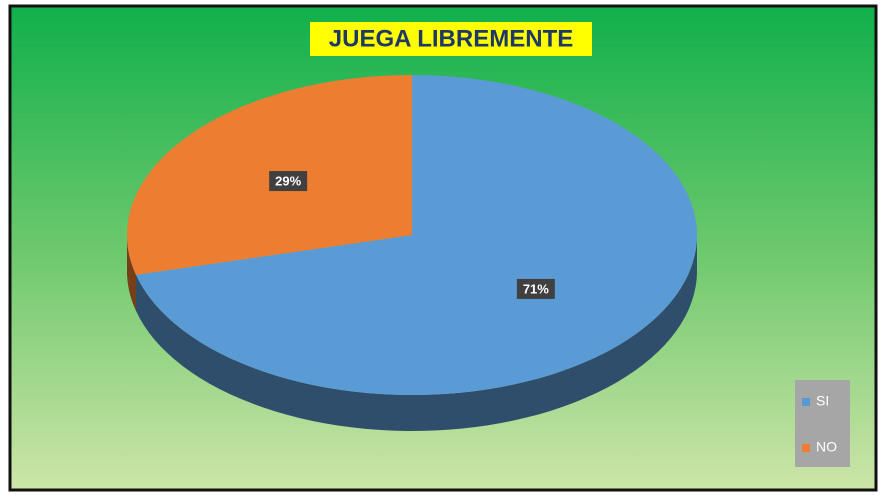  I want to click on slice-side, so click(131, 273).